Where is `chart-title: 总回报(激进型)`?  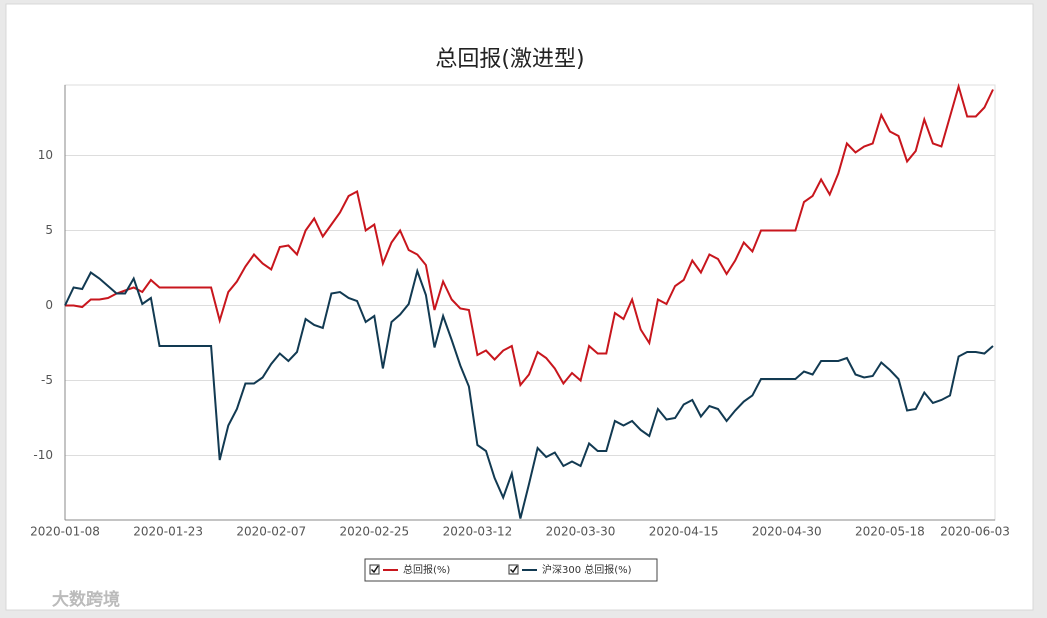
chart-title: 总回报(激进型) is located at coordinates (509, 59).